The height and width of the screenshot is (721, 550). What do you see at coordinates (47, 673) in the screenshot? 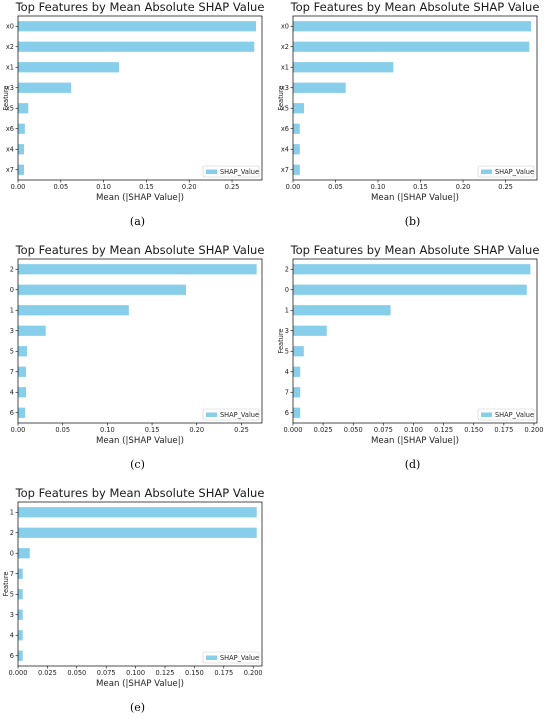
I see `x-tick-label: 0.025` at bounding box center [47, 673].